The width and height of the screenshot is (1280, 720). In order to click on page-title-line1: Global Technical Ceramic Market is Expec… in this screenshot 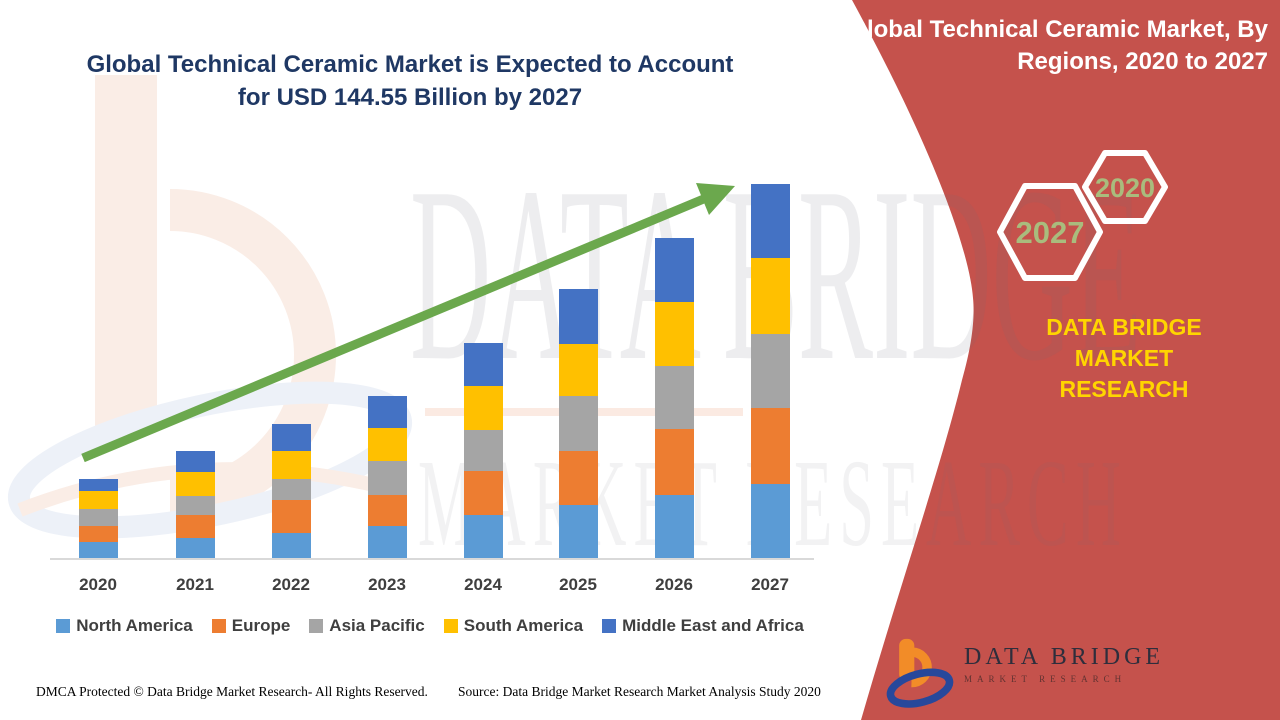, I will do `click(410, 64)`.